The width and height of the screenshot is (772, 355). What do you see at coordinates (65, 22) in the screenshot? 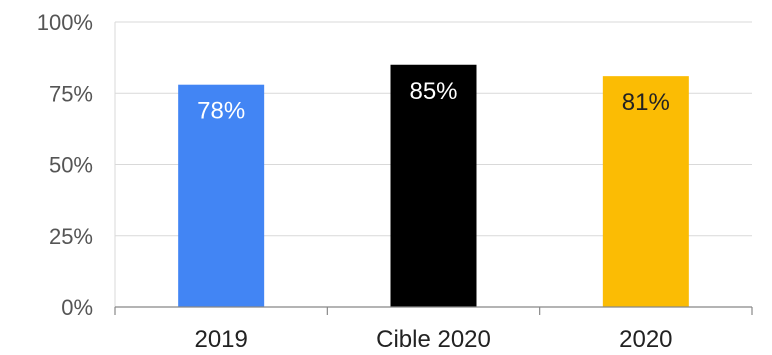
I see `y-tick-label: 100%` at bounding box center [65, 22].